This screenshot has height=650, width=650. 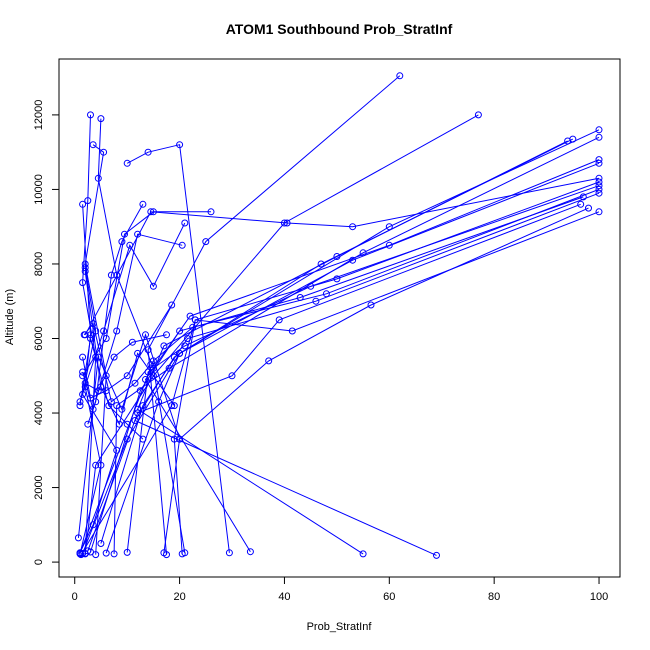 I want to click on y-tick-label: 0, so click(x=39, y=562).